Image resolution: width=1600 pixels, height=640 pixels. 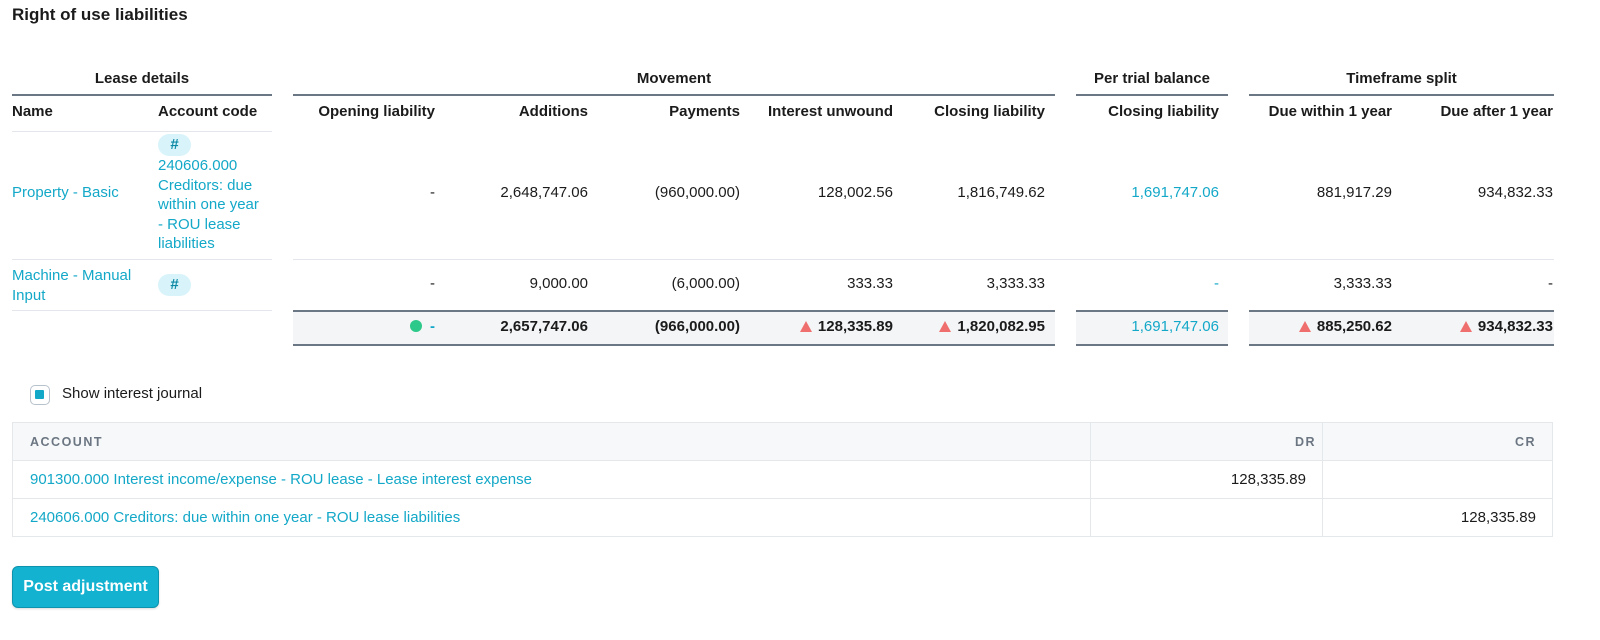 What do you see at coordinates (1496, 111) in the screenshot?
I see `col-header-due-after-1-year: Due after 1 year` at bounding box center [1496, 111].